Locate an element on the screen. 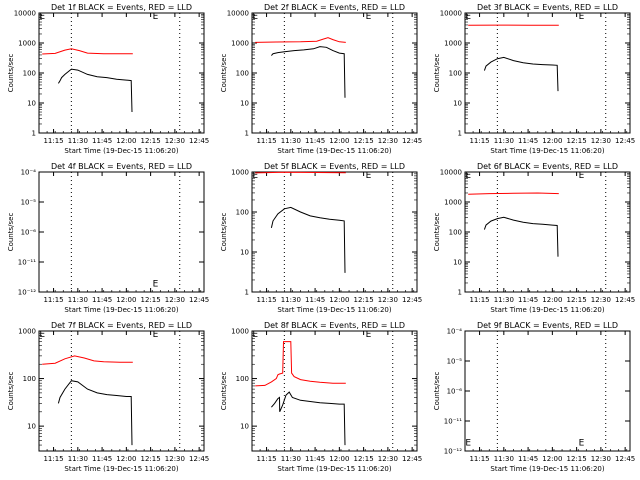 The width and height of the screenshot is (640, 480). panel-title: Det 2f BLACK = Events, RED = LLD is located at coordinates (334, 7).